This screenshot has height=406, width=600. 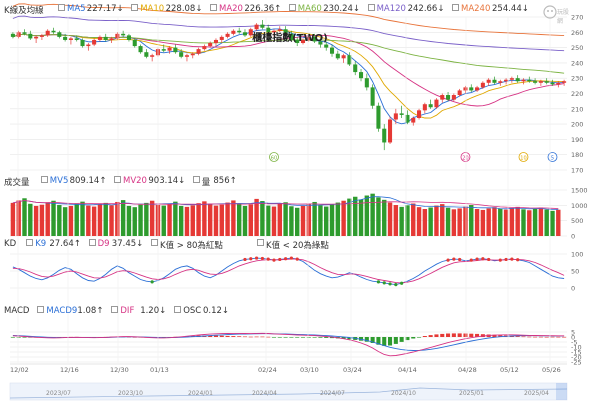 What do you see at coordinates (573, 289) in the screenshot?
I see `kd-ytick: 0` at bounding box center [573, 289].